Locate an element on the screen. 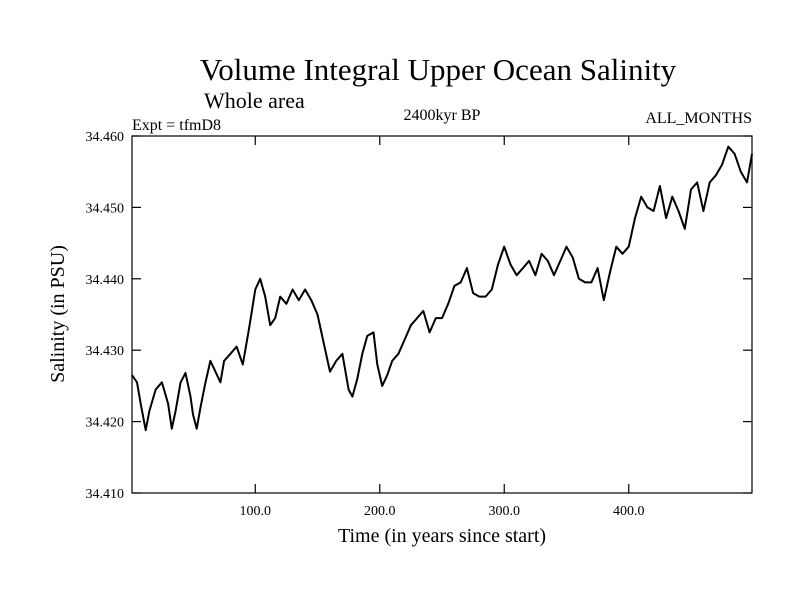 The image size is (800, 600). y-tick-label: 34.420 is located at coordinates (105, 423).